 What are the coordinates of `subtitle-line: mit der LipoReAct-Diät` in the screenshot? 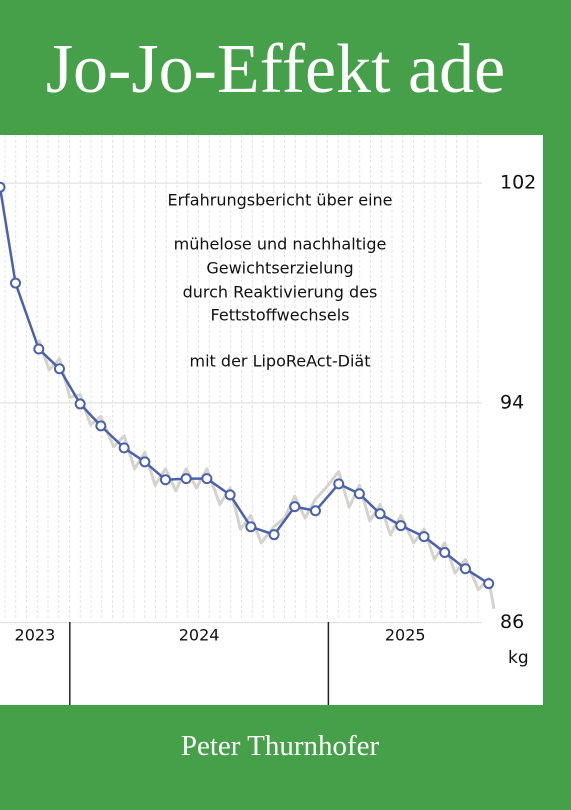 It's located at (280, 361).